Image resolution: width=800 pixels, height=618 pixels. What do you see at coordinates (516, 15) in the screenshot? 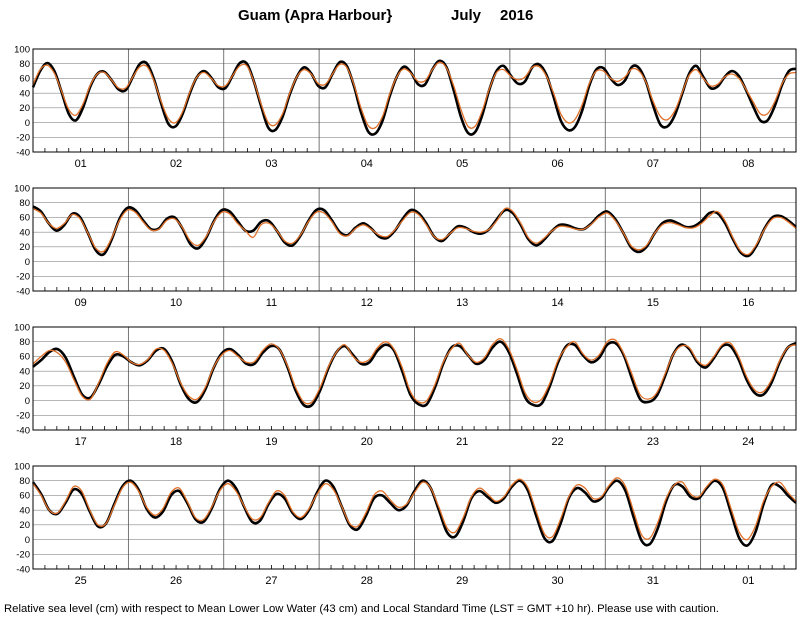
I see `chart-title-year: 2016` at bounding box center [516, 15].